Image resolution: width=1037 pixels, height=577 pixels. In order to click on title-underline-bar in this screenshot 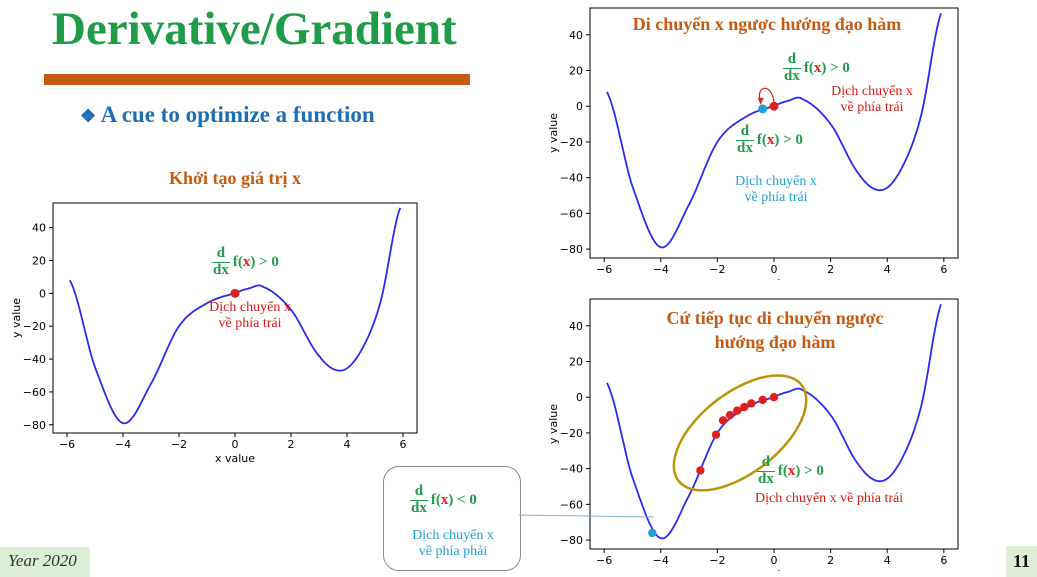, I will do `click(257, 79)`.